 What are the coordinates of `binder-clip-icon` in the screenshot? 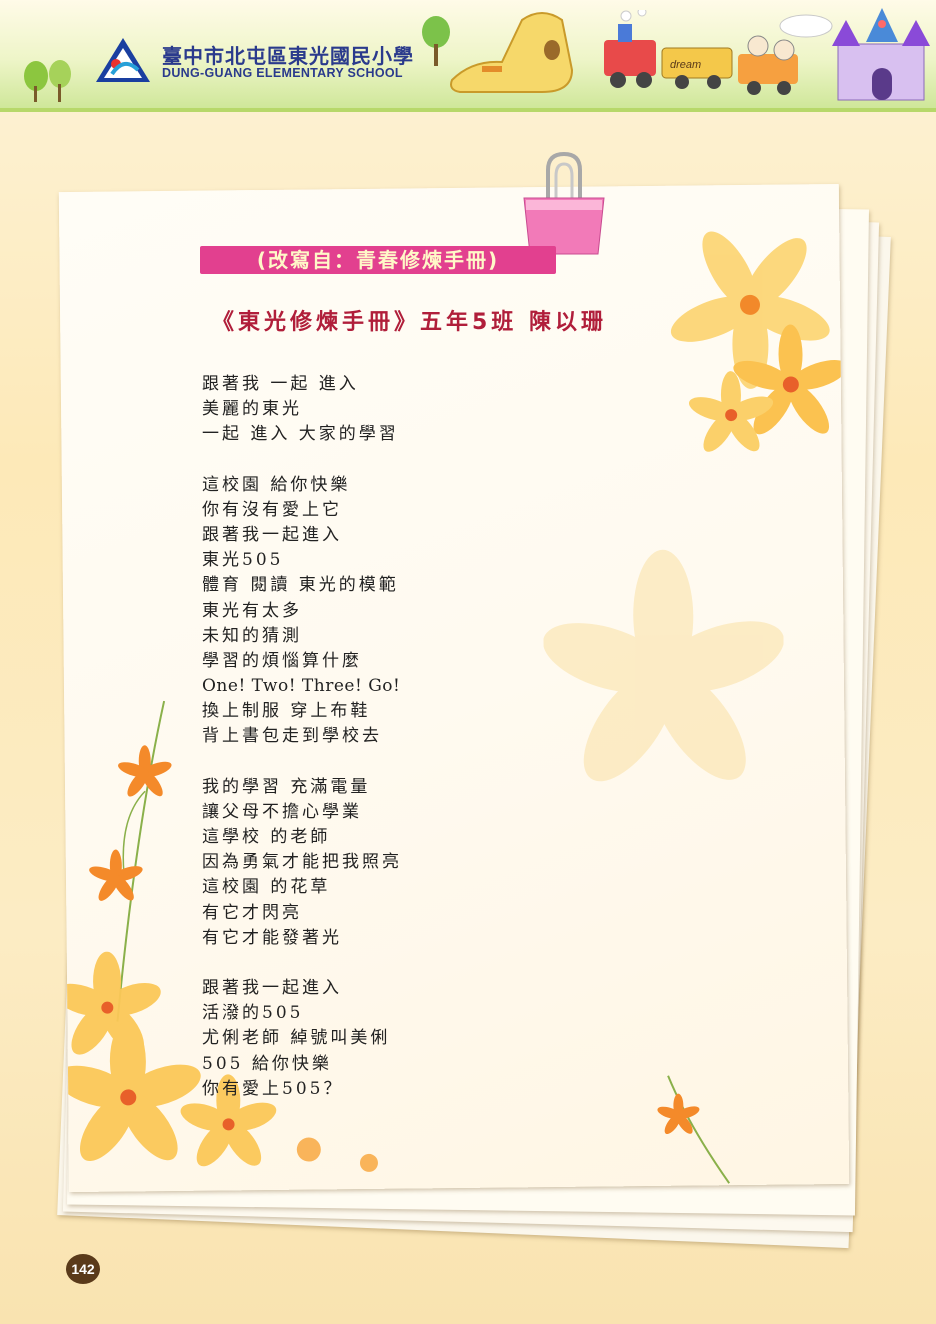 It's located at (564, 203).